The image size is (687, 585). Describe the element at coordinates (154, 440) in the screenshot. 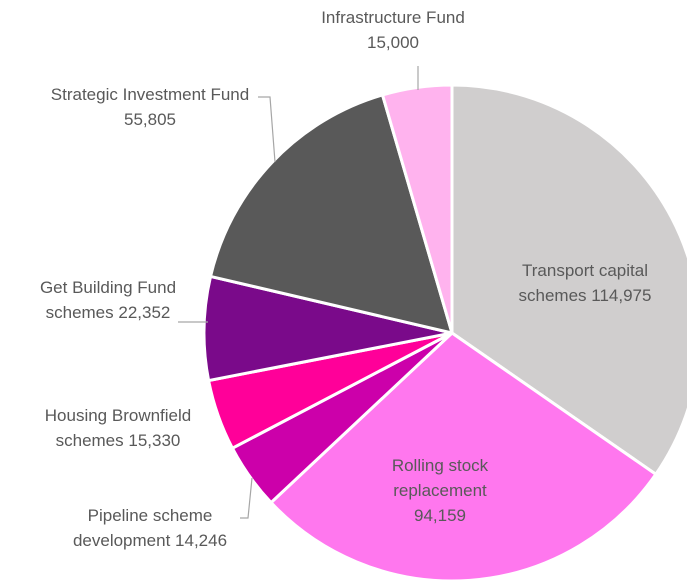

I see `value-label: 15,330` at that location.